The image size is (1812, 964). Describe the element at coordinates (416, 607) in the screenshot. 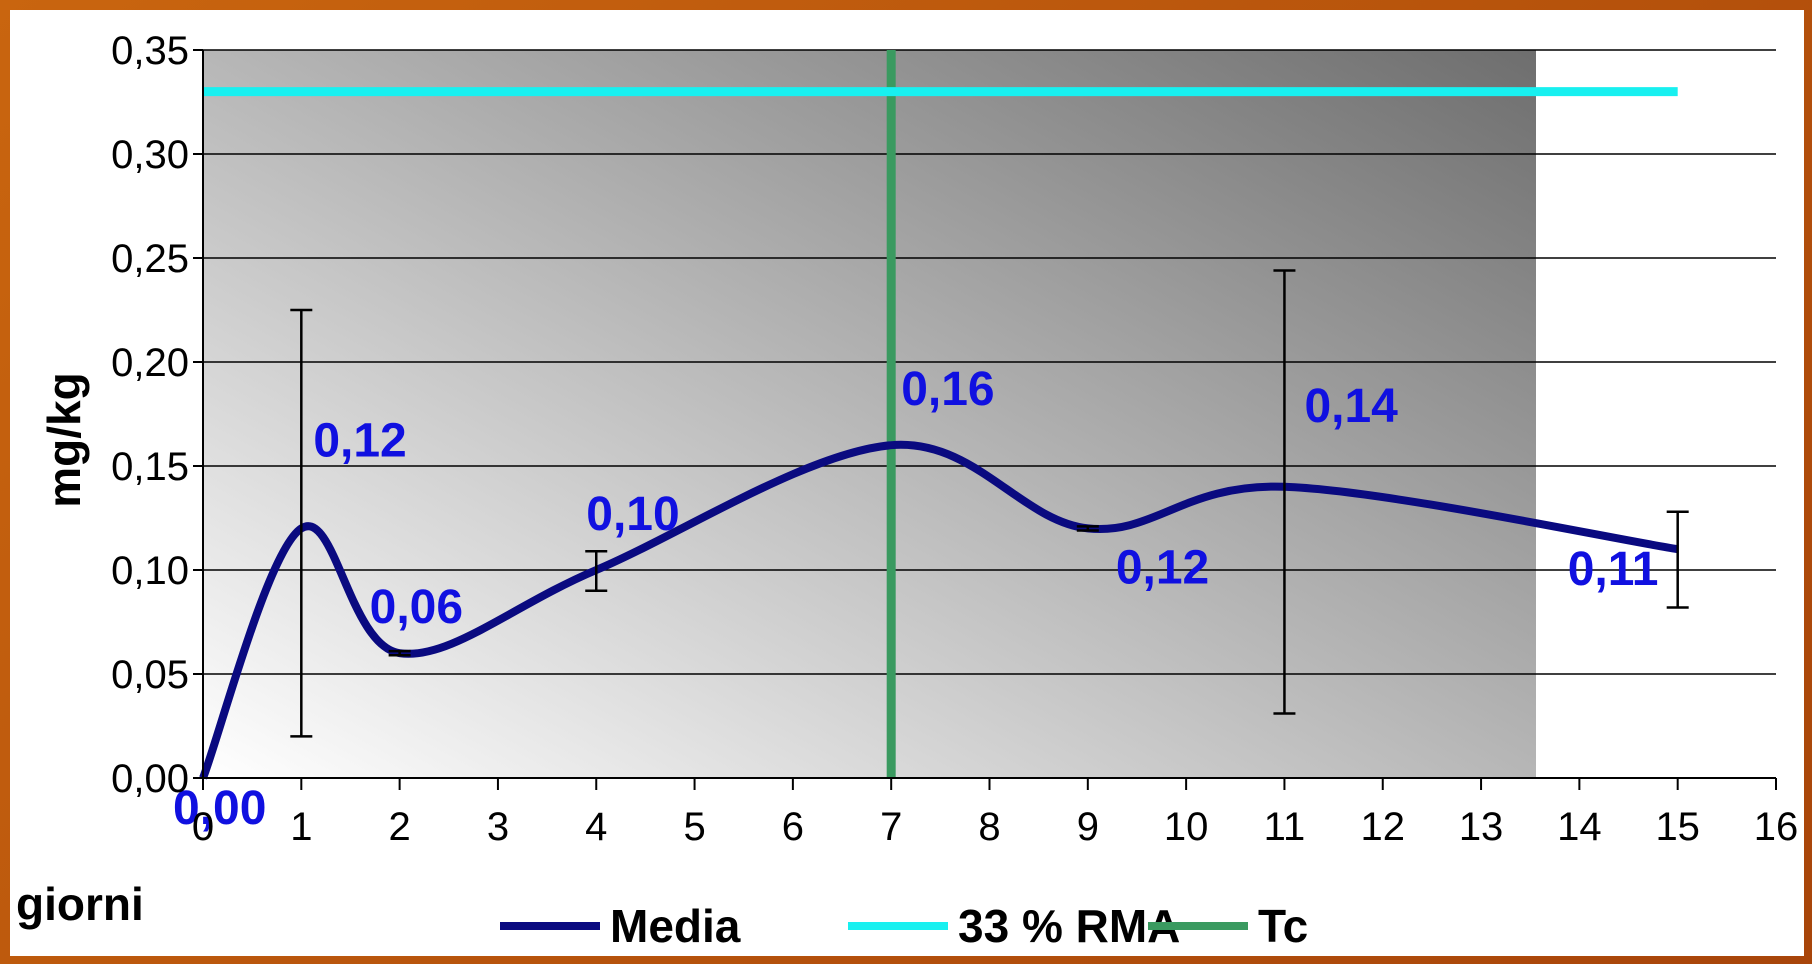

I see `data-label: 0,06` at that location.